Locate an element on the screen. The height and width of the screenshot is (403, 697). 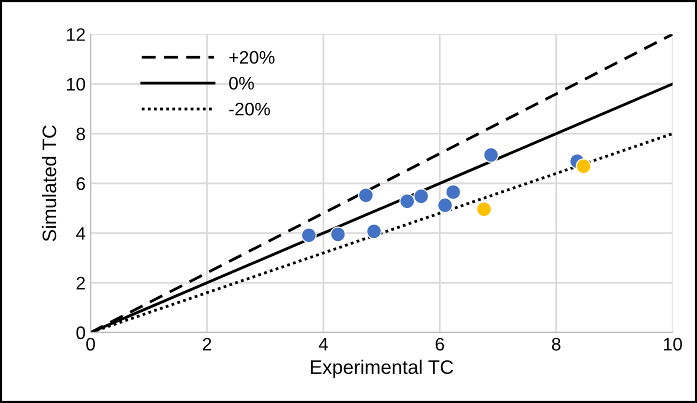
x-tick-label: 8 is located at coordinates (556, 344).